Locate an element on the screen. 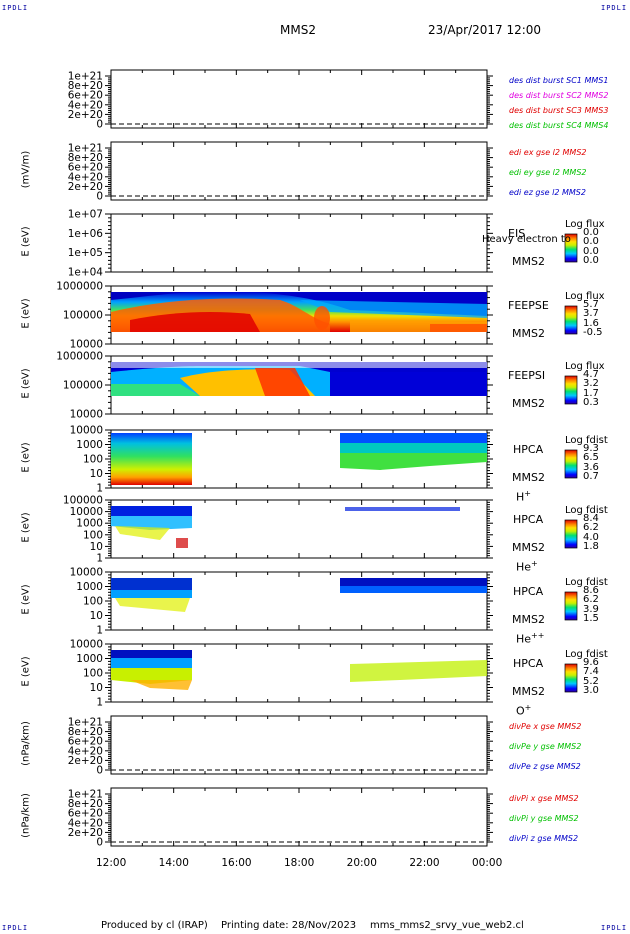 This screenshot has height=934, width=630. x-tick-label: 00:00 is located at coordinates (487, 863).